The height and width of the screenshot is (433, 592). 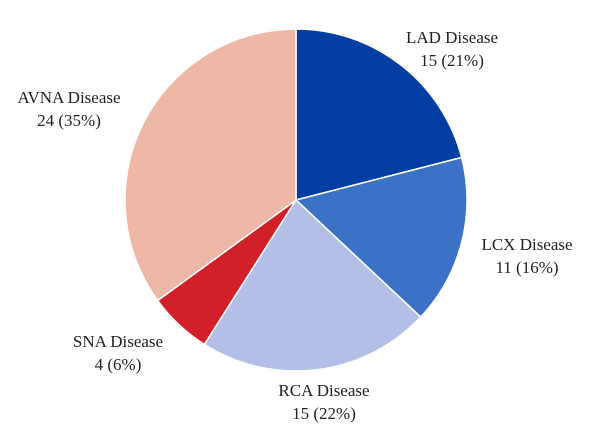 I want to click on label-sna-value: 4 (6%), so click(x=118, y=364).